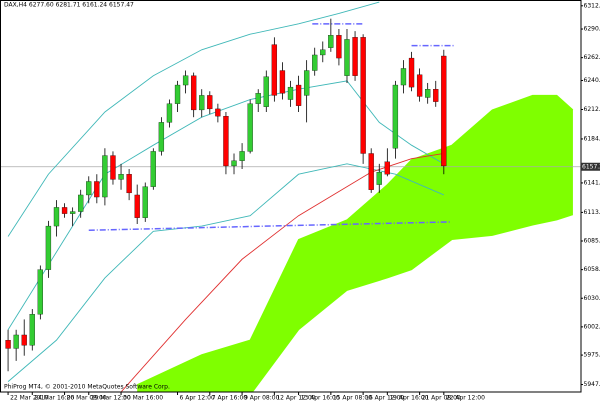 Image resolution: width=600 pixels, height=404 pixels. What do you see at coordinates (592, 182) in the screenshot?
I see `y-tick-label: 6141.60` at bounding box center [592, 182].